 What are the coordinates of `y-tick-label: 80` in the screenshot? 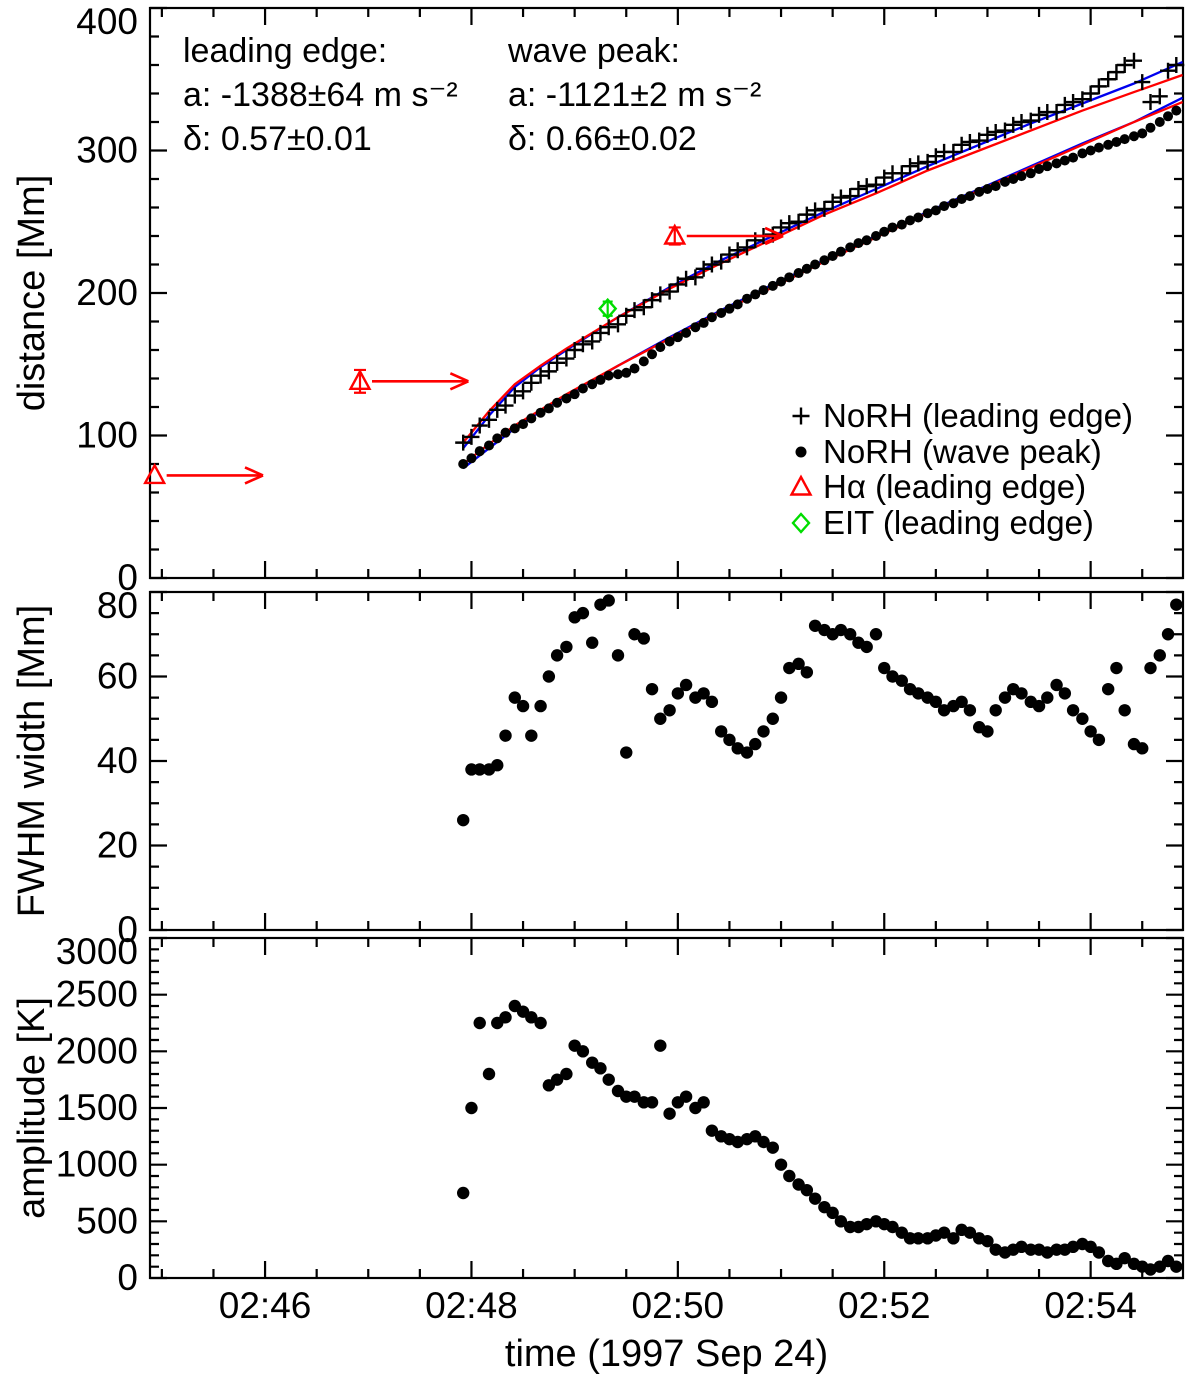 It's located at (117, 605).